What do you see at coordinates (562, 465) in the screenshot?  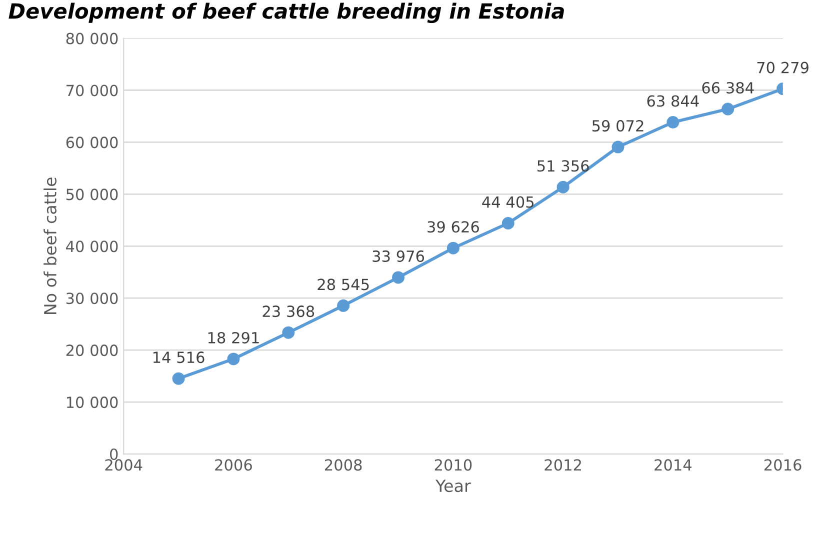 I see `x-tick-label: 2012` at bounding box center [562, 465].